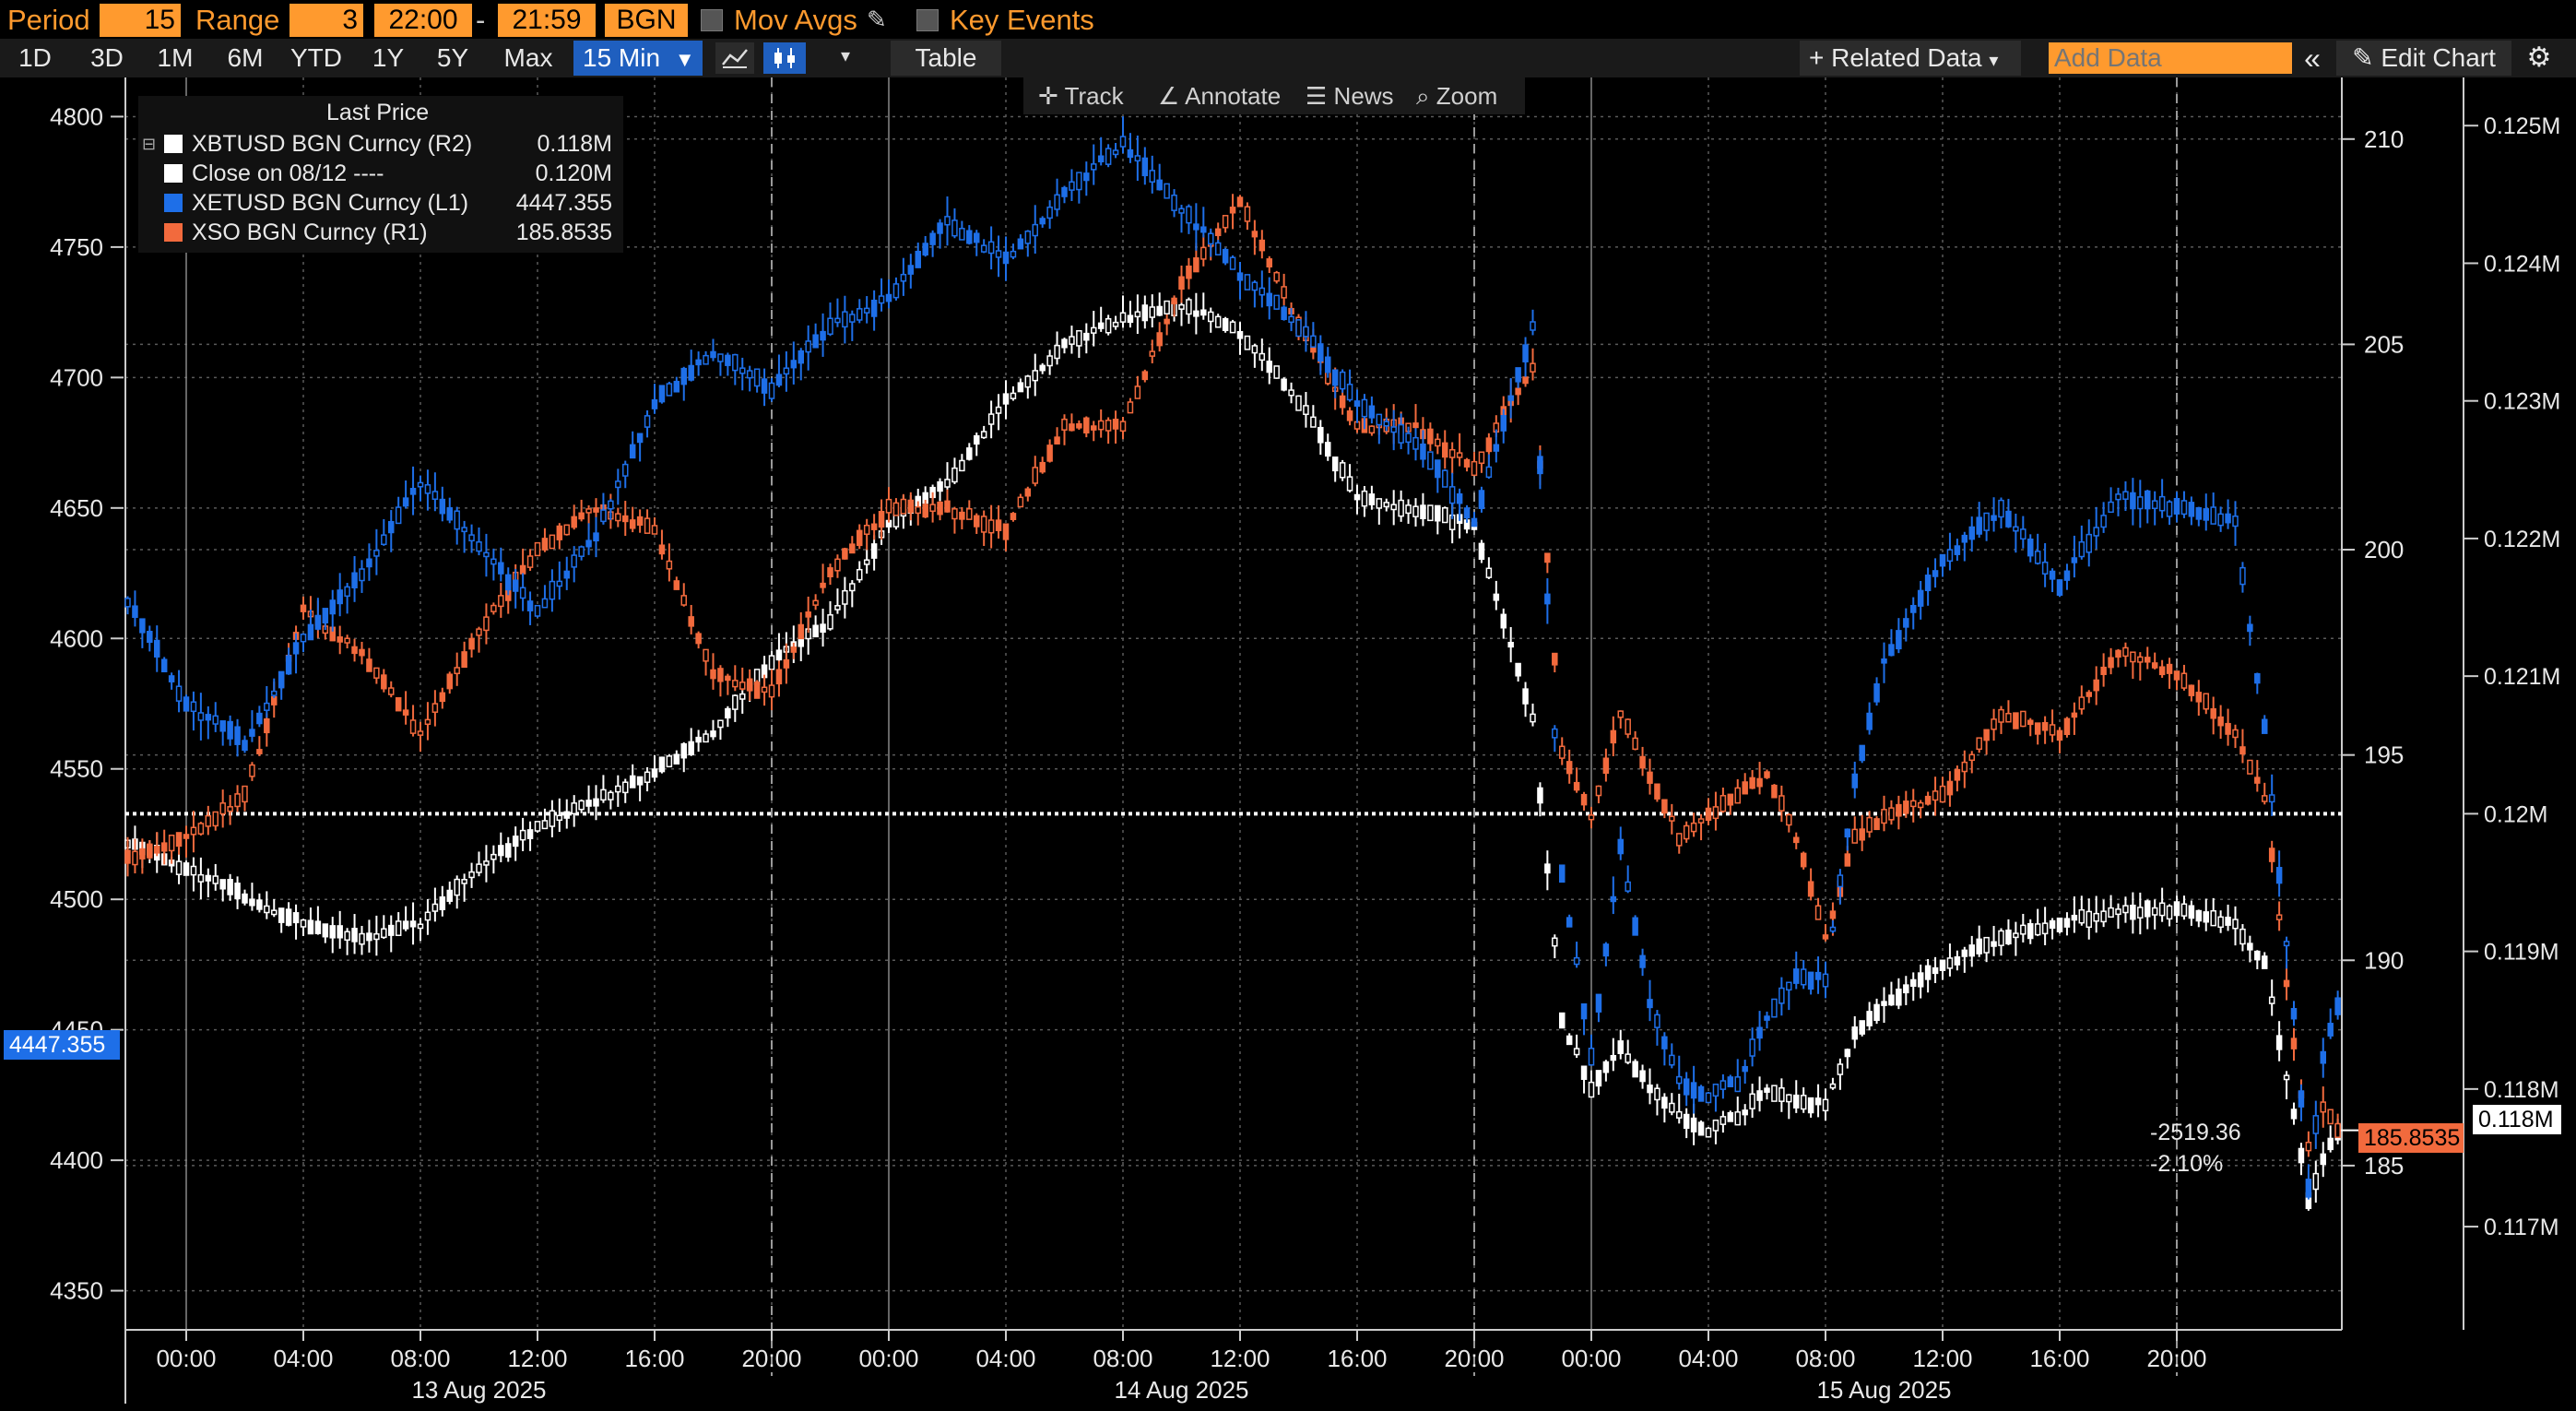  Describe the element at coordinates (2170, 58) in the screenshot. I see `add-data-input` at that location.